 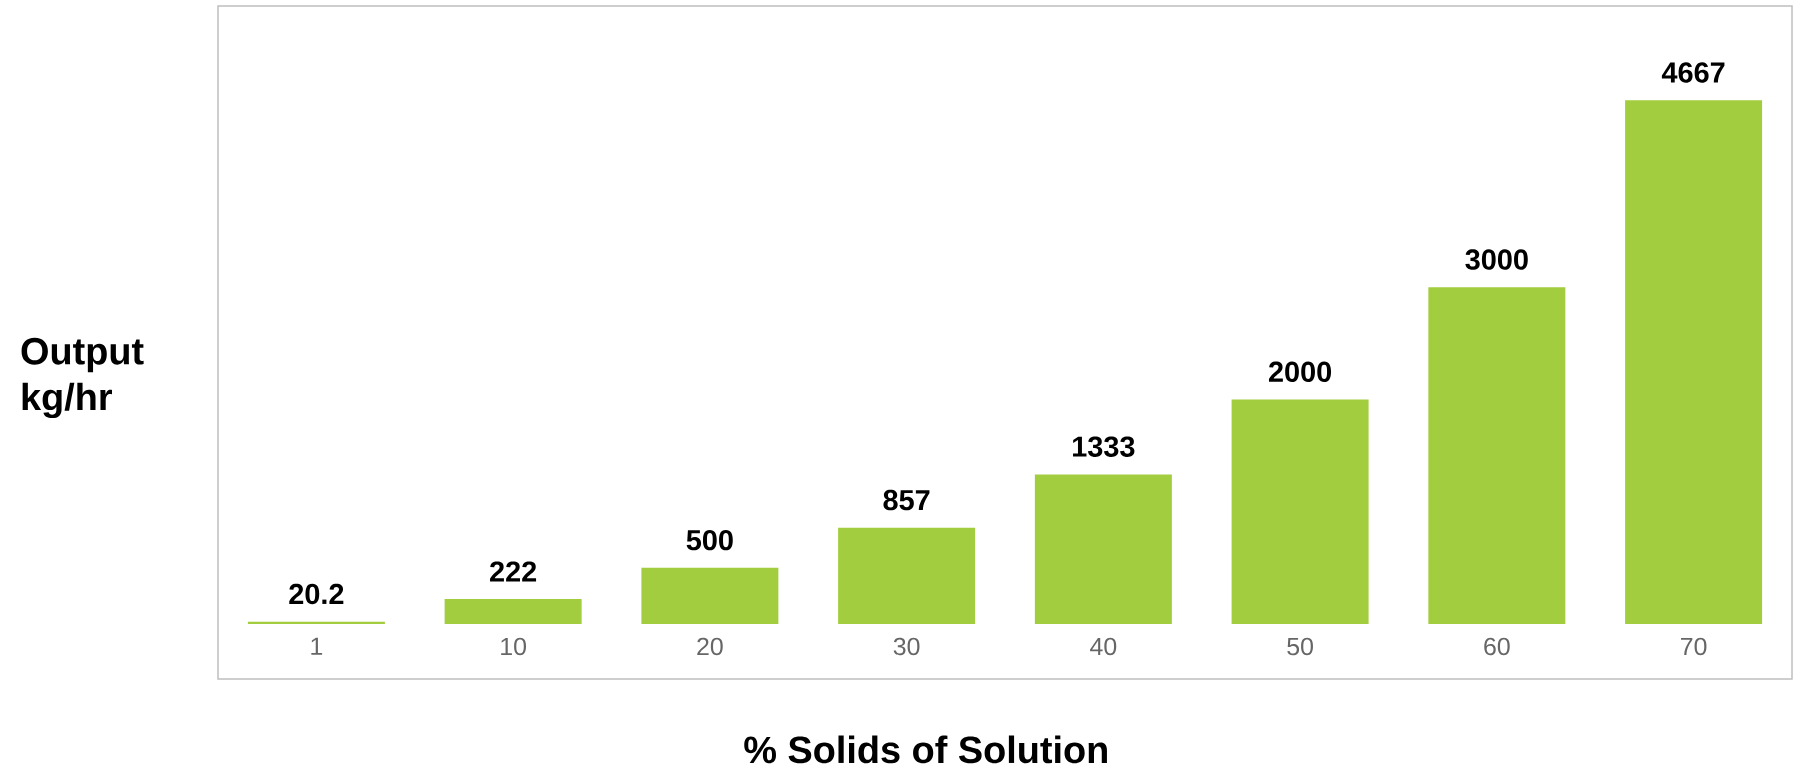 I want to click on y-axis-title: Output kg/hr, so click(x=82, y=378).